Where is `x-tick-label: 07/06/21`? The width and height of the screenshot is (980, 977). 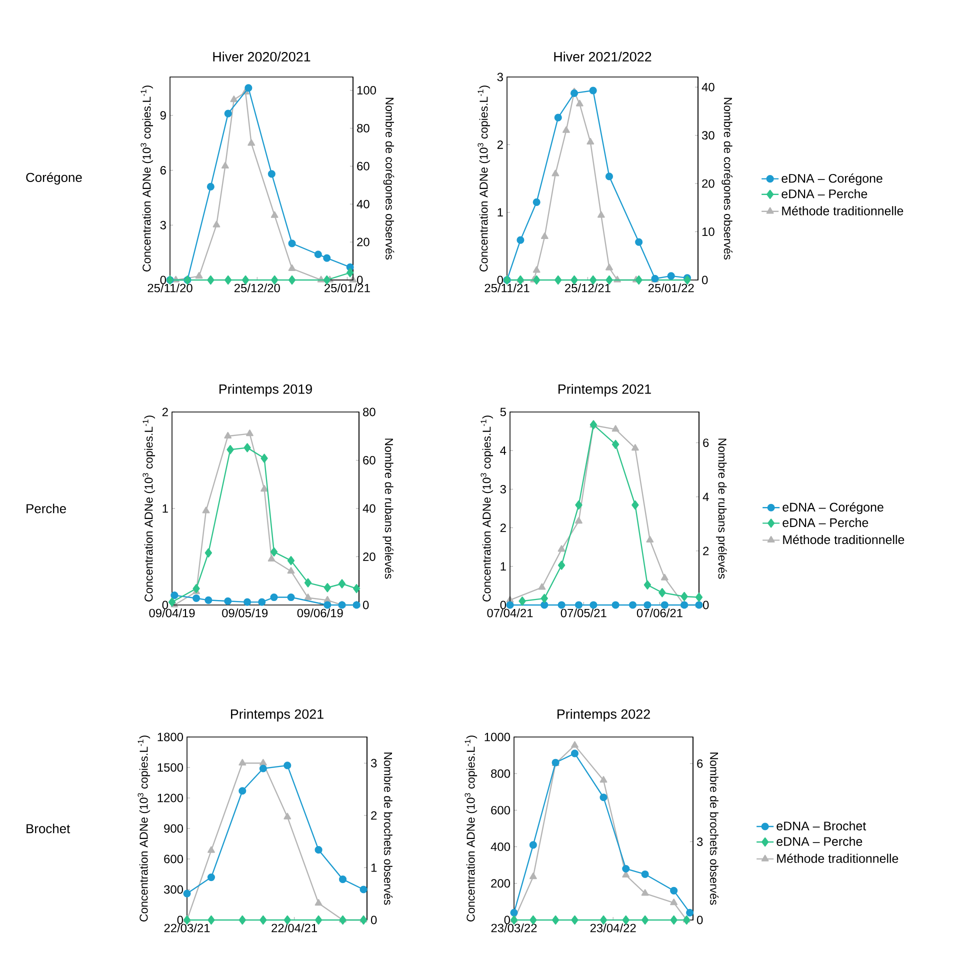 x-tick-label: 07/06/21 is located at coordinates (659, 613).